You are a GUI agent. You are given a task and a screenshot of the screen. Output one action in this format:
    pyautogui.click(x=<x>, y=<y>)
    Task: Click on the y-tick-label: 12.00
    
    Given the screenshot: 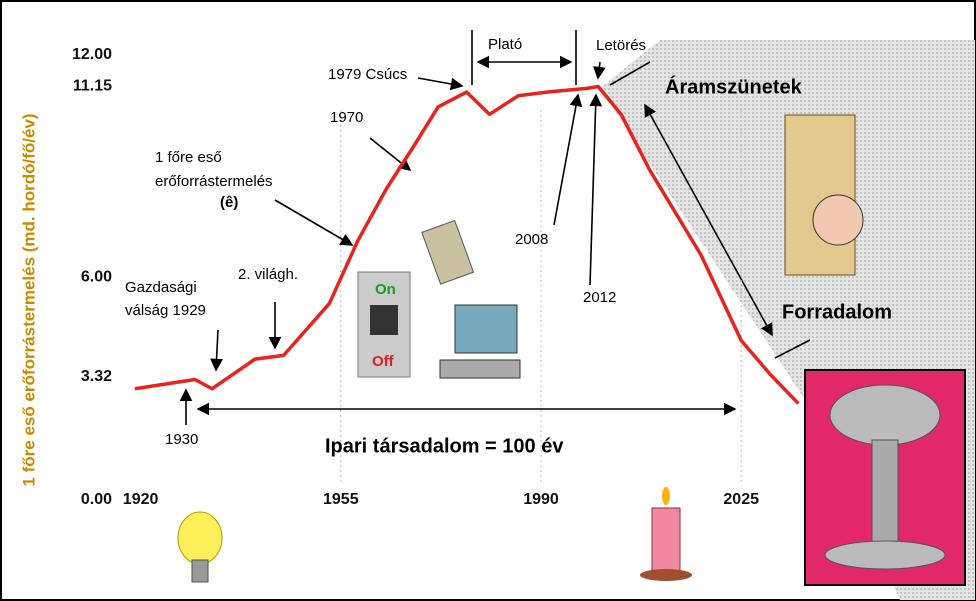 What is the action you would take?
    pyautogui.click(x=92, y=54)
    